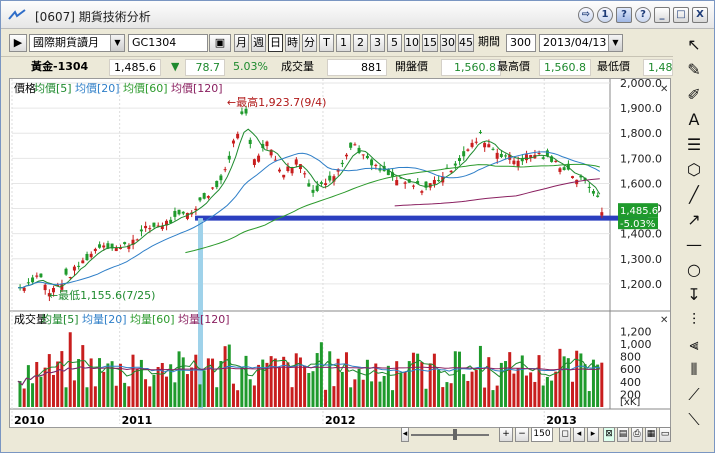 This screenshot has width=715, height=453. What do you see at coordinates (694, 219) in the screenshot?
I see `arrow-icon: ↗` at bounding box center [694, 219].